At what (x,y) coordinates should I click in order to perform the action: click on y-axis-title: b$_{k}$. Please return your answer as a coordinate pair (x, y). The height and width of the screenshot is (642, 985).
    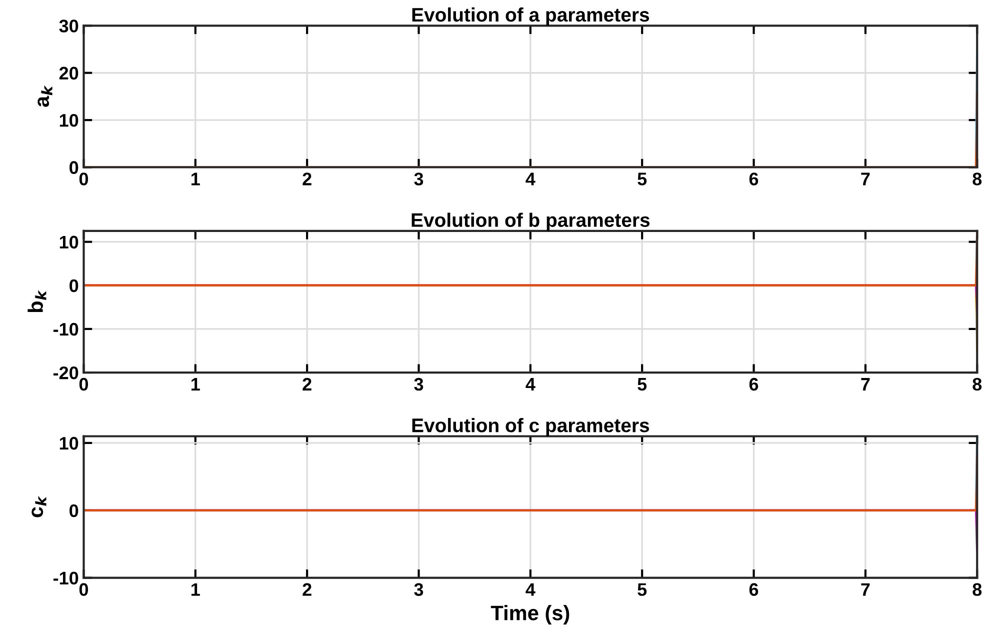
    Looking at the image, I should click on (37, 301).